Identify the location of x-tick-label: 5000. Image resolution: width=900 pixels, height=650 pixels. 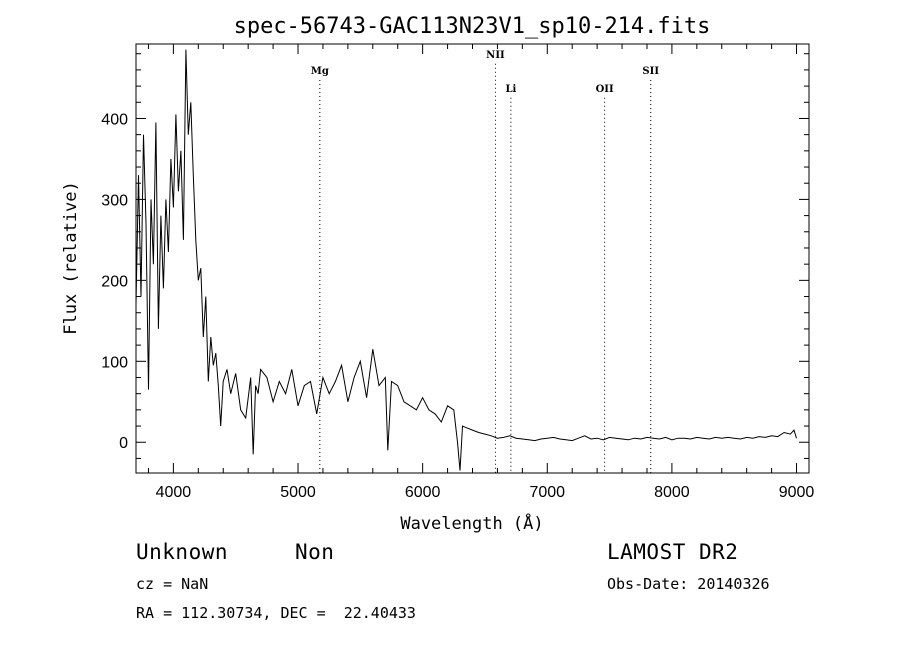
(298, 492).